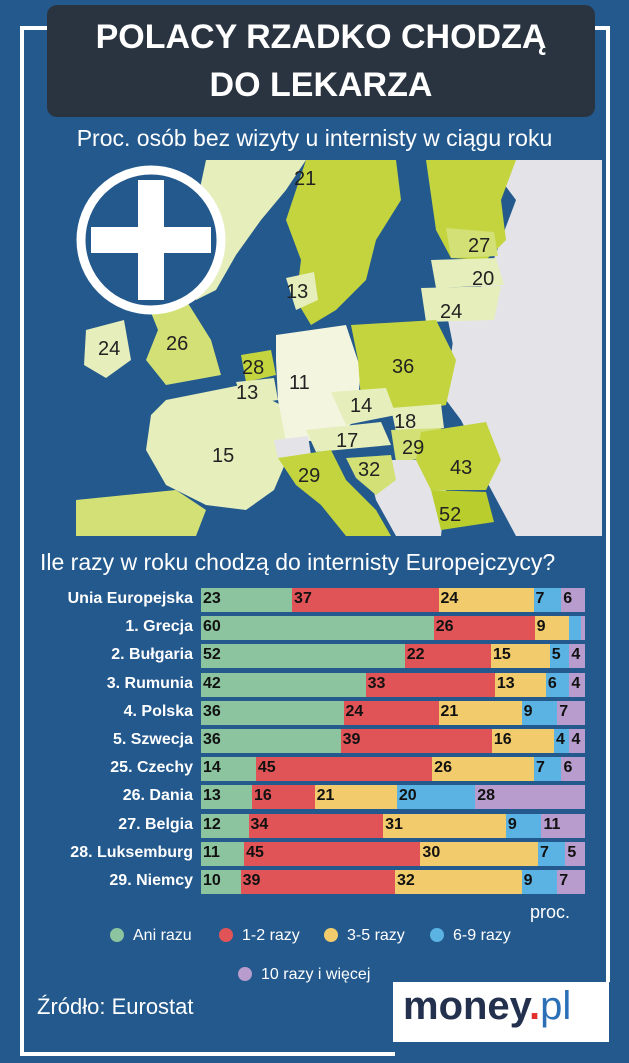 The height and width of the screenshot is (1063, 629). Describe the element at coordinates (520, 685) in the screenshot. I see `bar-segment-3-5-razy: 13` at that location.